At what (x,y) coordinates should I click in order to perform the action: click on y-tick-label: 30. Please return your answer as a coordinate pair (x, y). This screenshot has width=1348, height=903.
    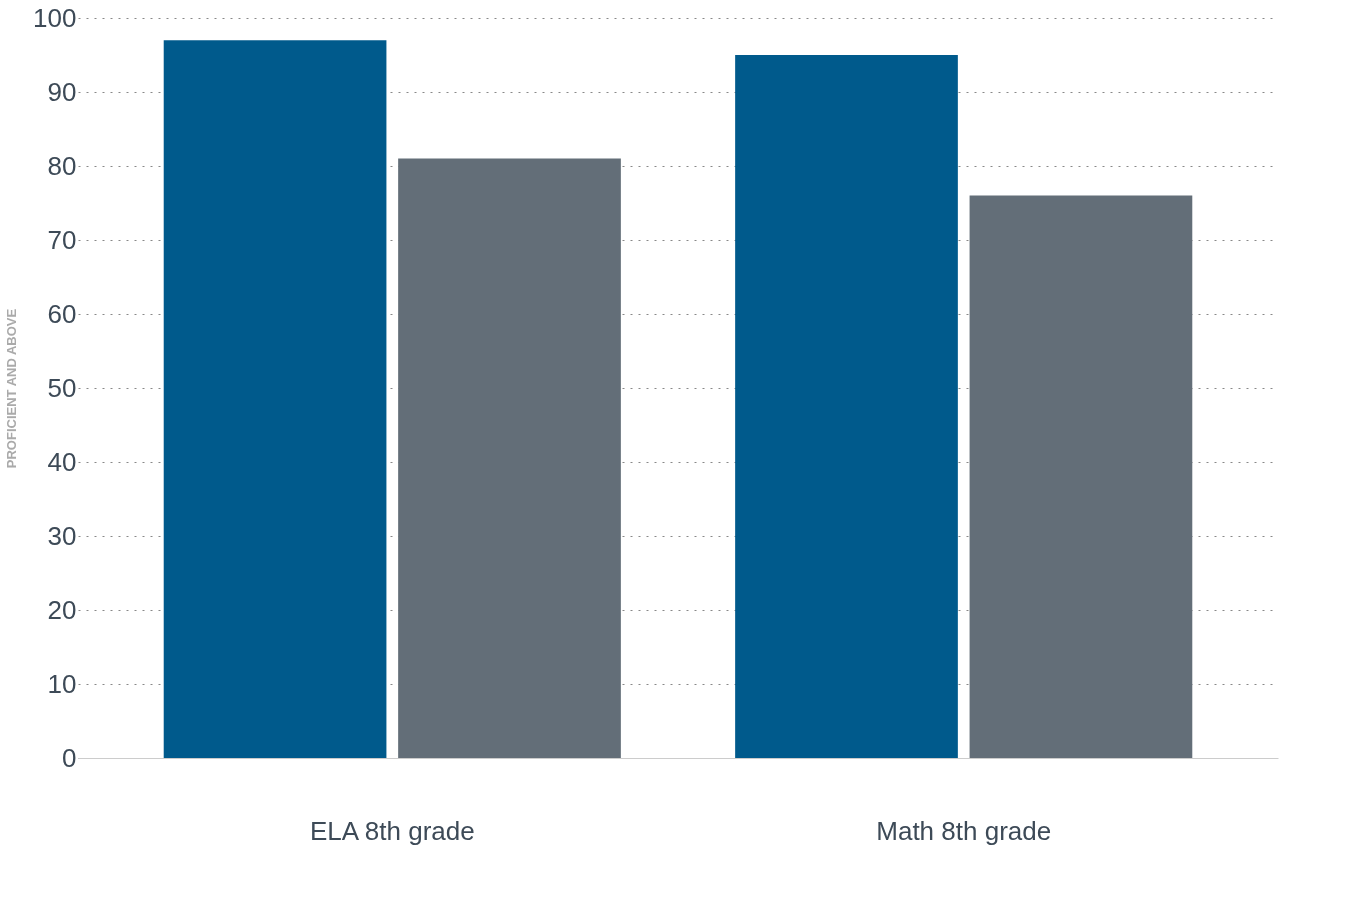
    Looking at the image, I should click on (62, 535).